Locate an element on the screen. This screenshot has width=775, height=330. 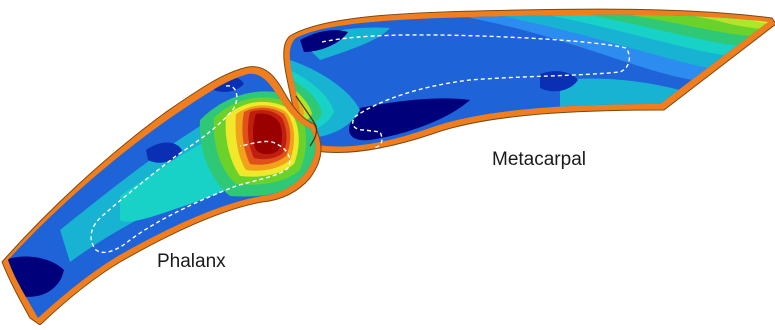
phalanx-label: Phalanx is located at coordinates (191, 261).